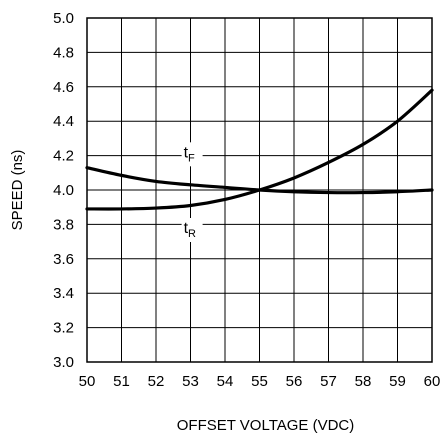 The width and height of the screenshot is (444, 438). Describe the element at coordinates (328, 381) in the screenshot. I see `x-tick-label: 57` at that location.